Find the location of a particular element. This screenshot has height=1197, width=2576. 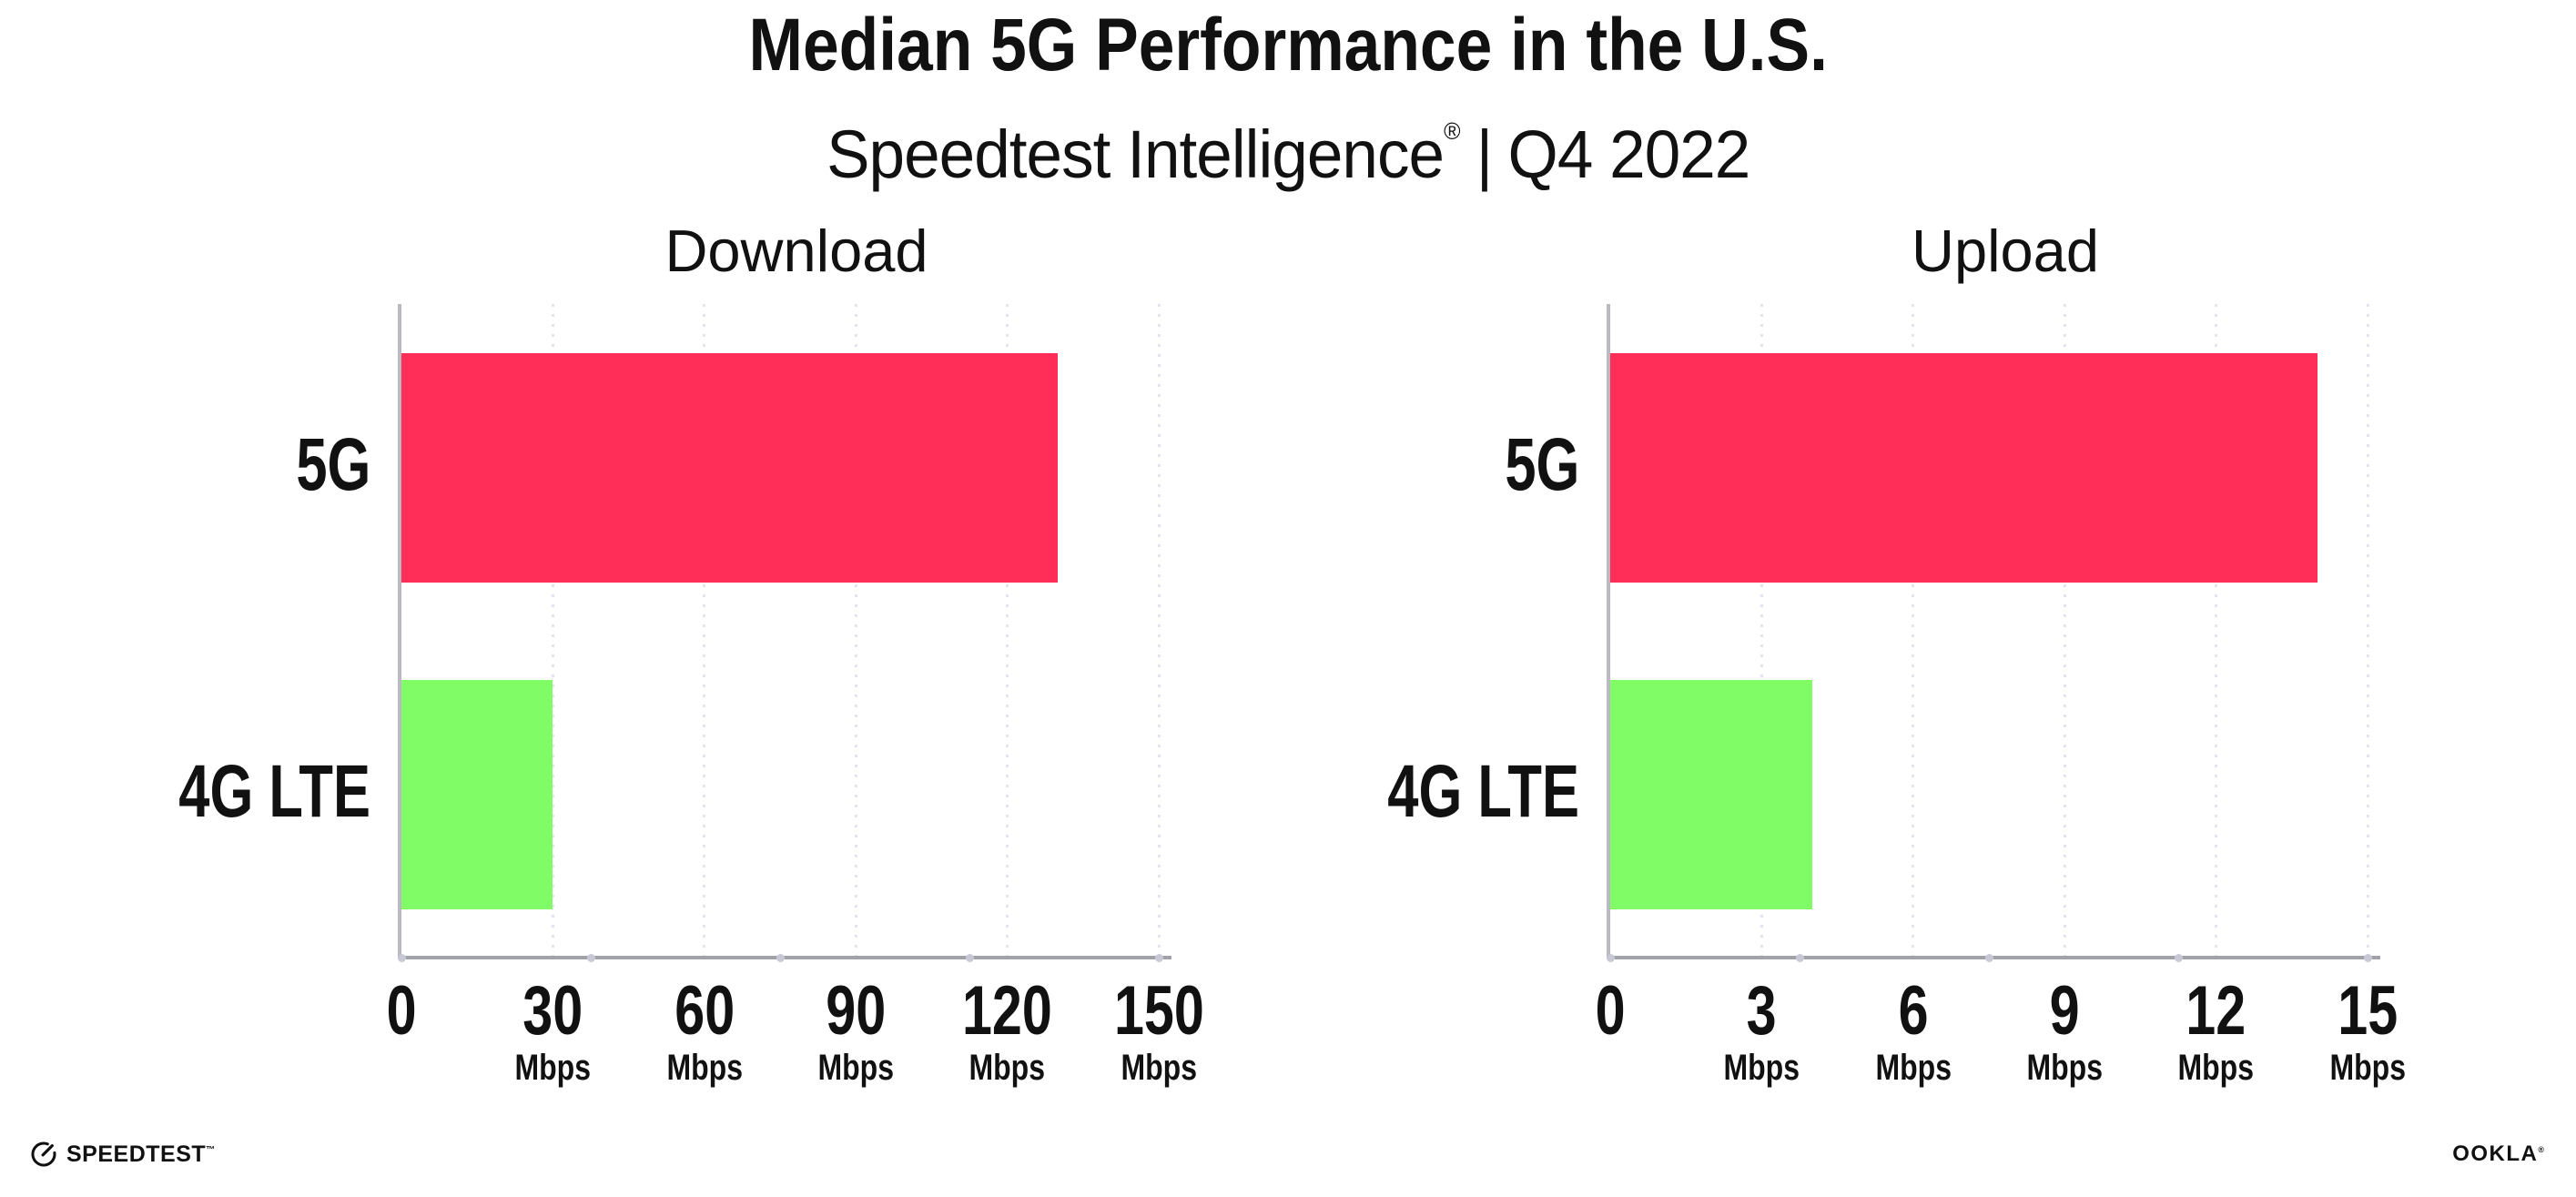

x-tick-label: 120 Mbps is located at coordinates (1008, 1033).